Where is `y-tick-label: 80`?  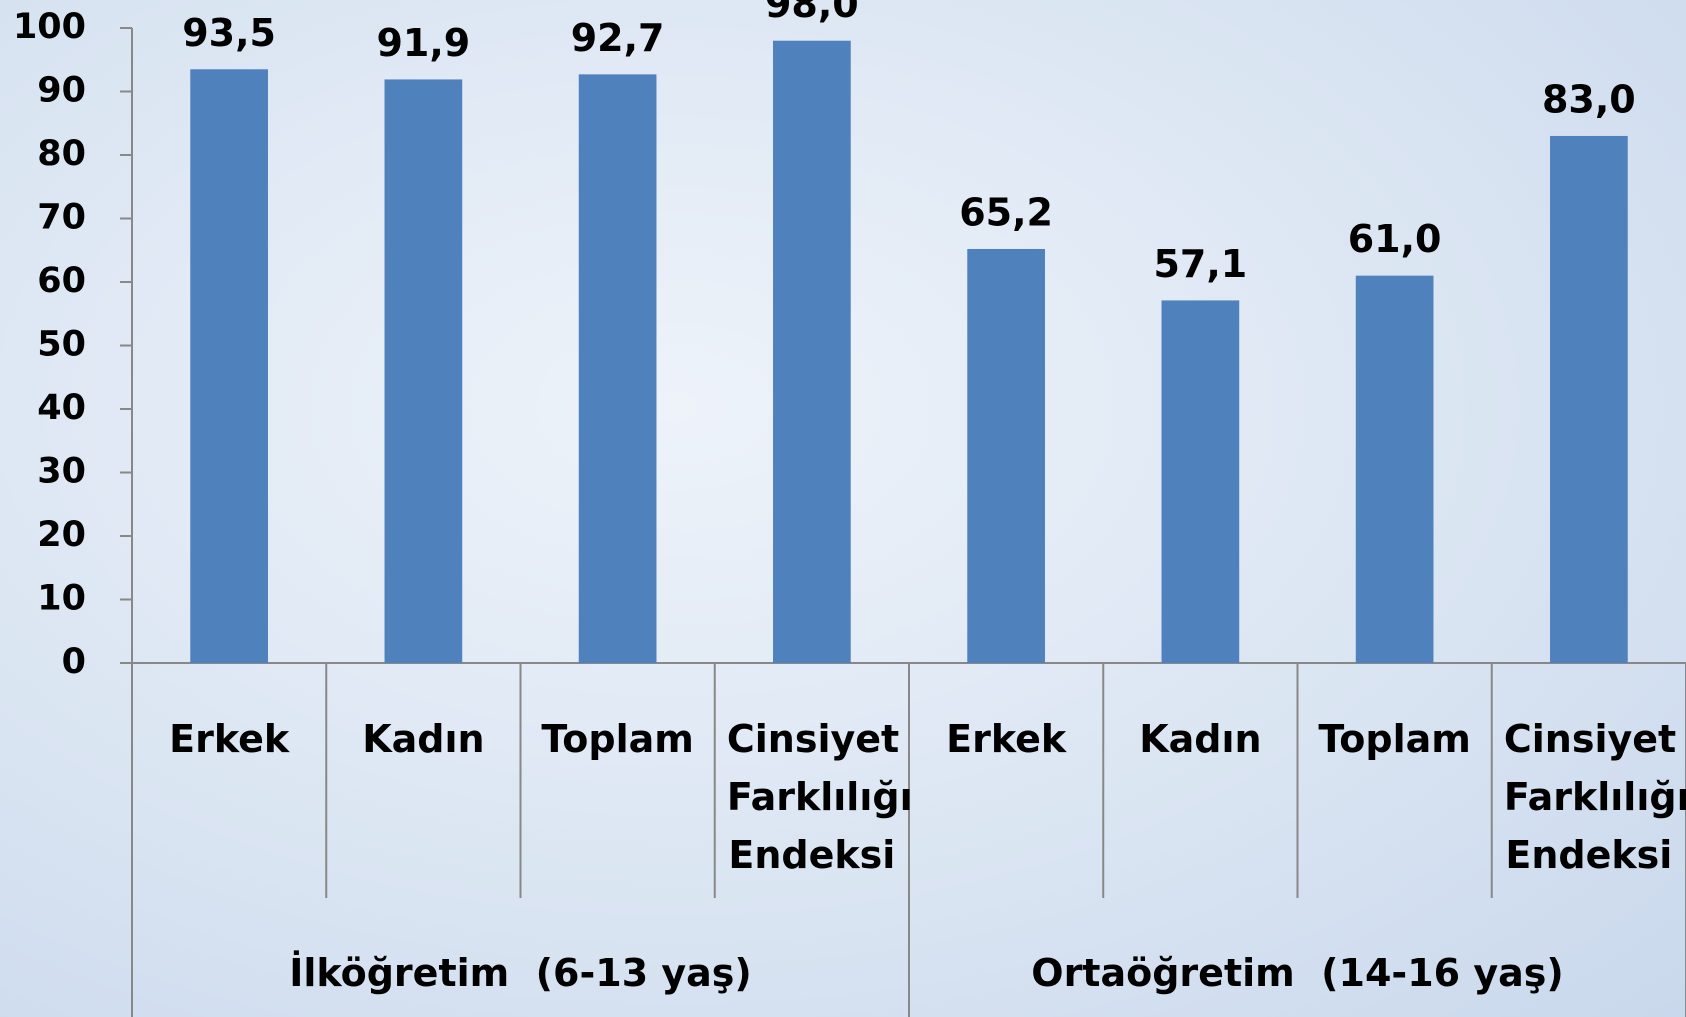
y-tick-label: 80 is located at coordinates (61, 154).